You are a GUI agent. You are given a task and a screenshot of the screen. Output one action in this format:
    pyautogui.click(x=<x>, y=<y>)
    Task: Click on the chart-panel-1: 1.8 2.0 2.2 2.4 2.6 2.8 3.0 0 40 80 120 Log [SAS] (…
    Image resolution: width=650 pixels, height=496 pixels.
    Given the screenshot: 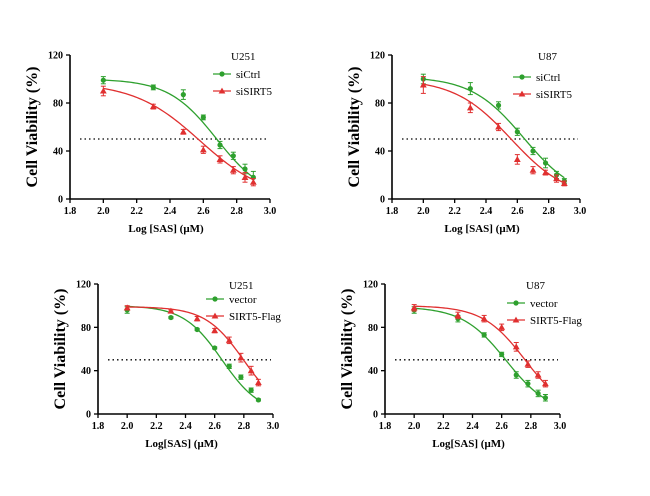 What is the action you would take?
    pyautogui.click(x=150, y=143)
    